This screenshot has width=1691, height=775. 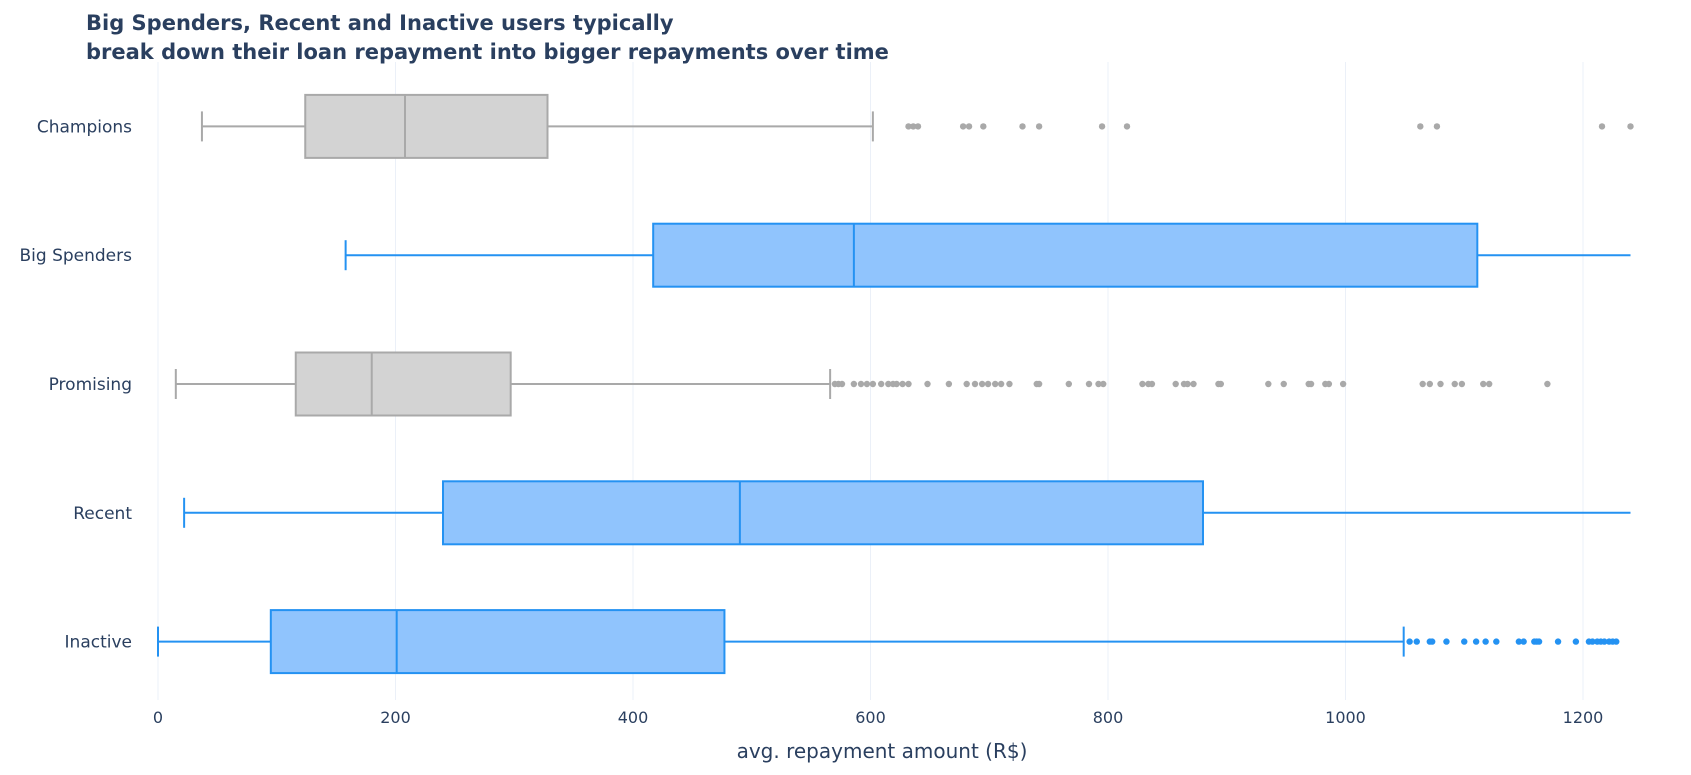 What do you see at coordinates (102, 514) in the screenshot?
I see `y-category-label: Recent` at bounding box center [102, 514].